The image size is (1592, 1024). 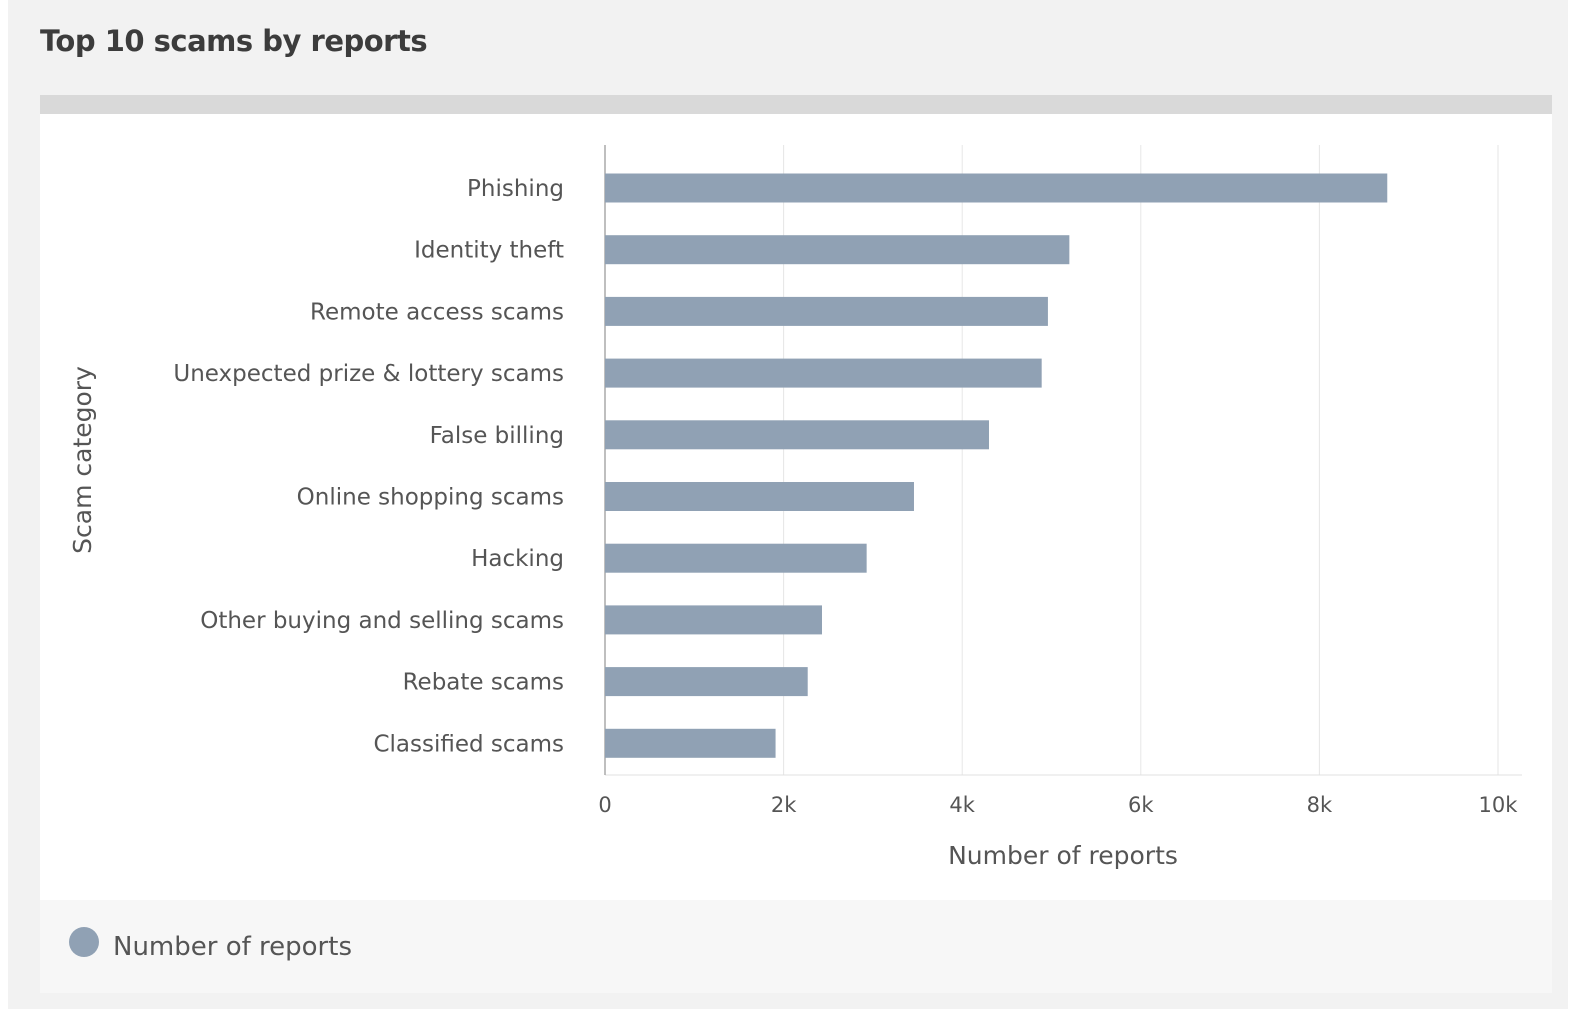 What do you see at coordinates (84, 942) in the screenshot?
I see `legend-marker` at bounding box center [84, 942].